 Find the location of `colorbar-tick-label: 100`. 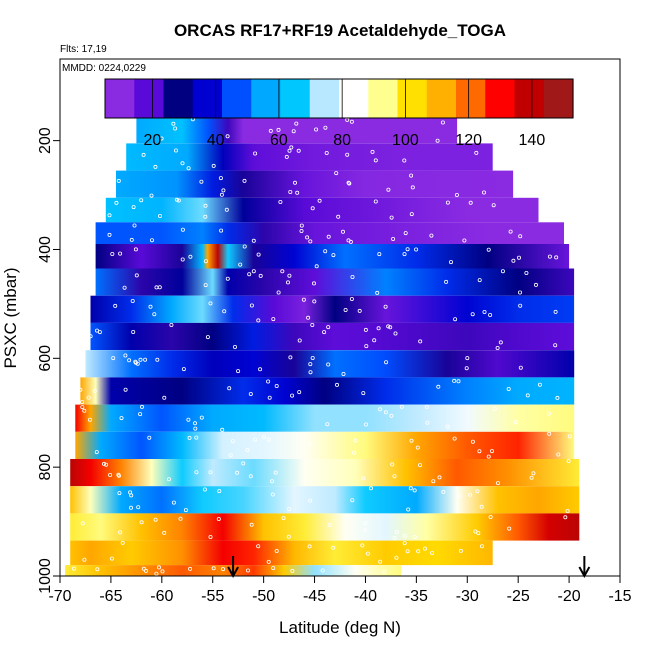

colorbar-tick-label: 100 is located at coordinates (405, 140).